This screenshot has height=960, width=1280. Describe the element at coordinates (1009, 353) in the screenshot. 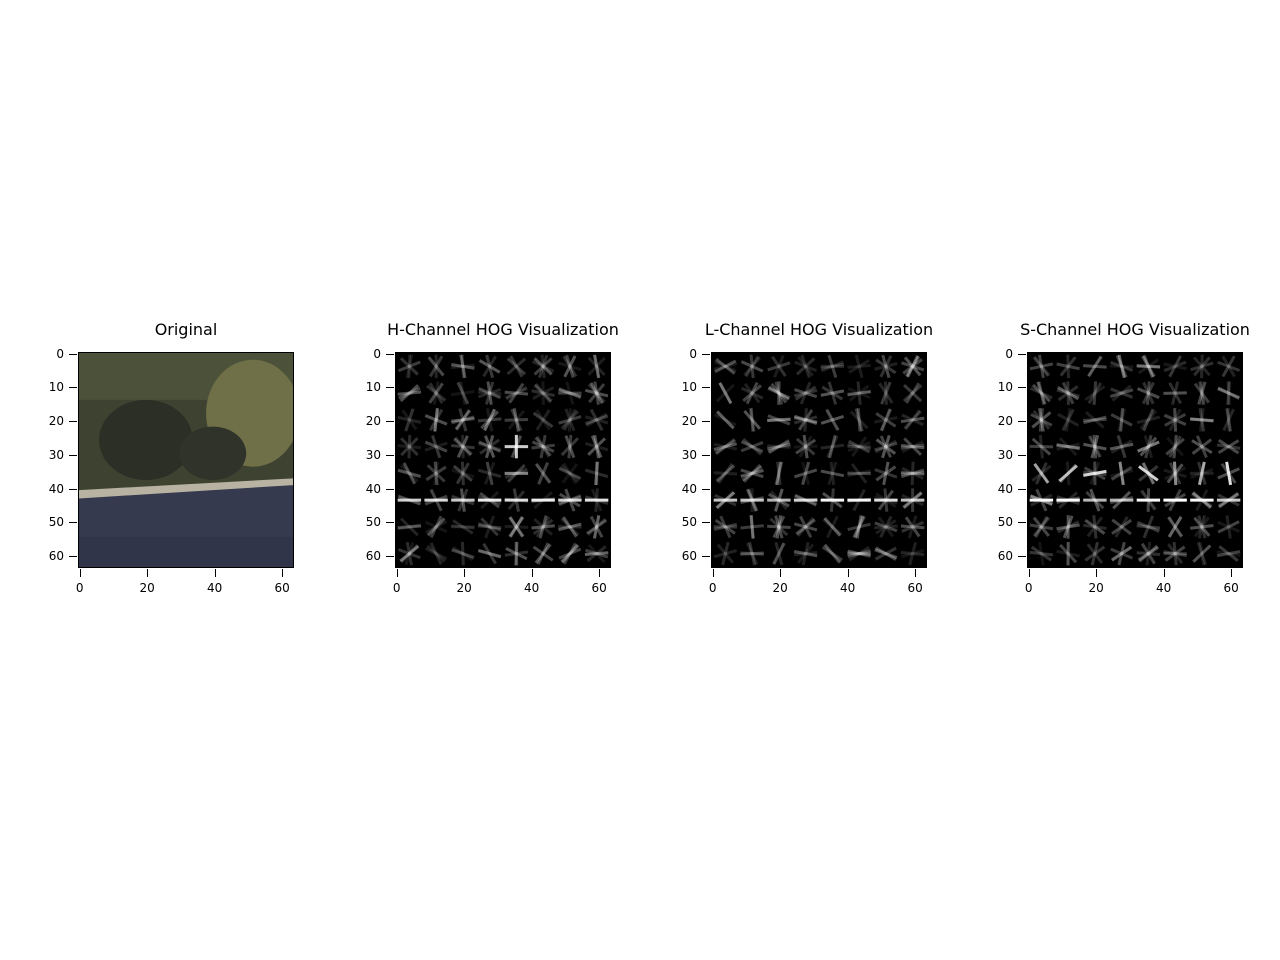

I see `y-tick-label: 0` at that location.